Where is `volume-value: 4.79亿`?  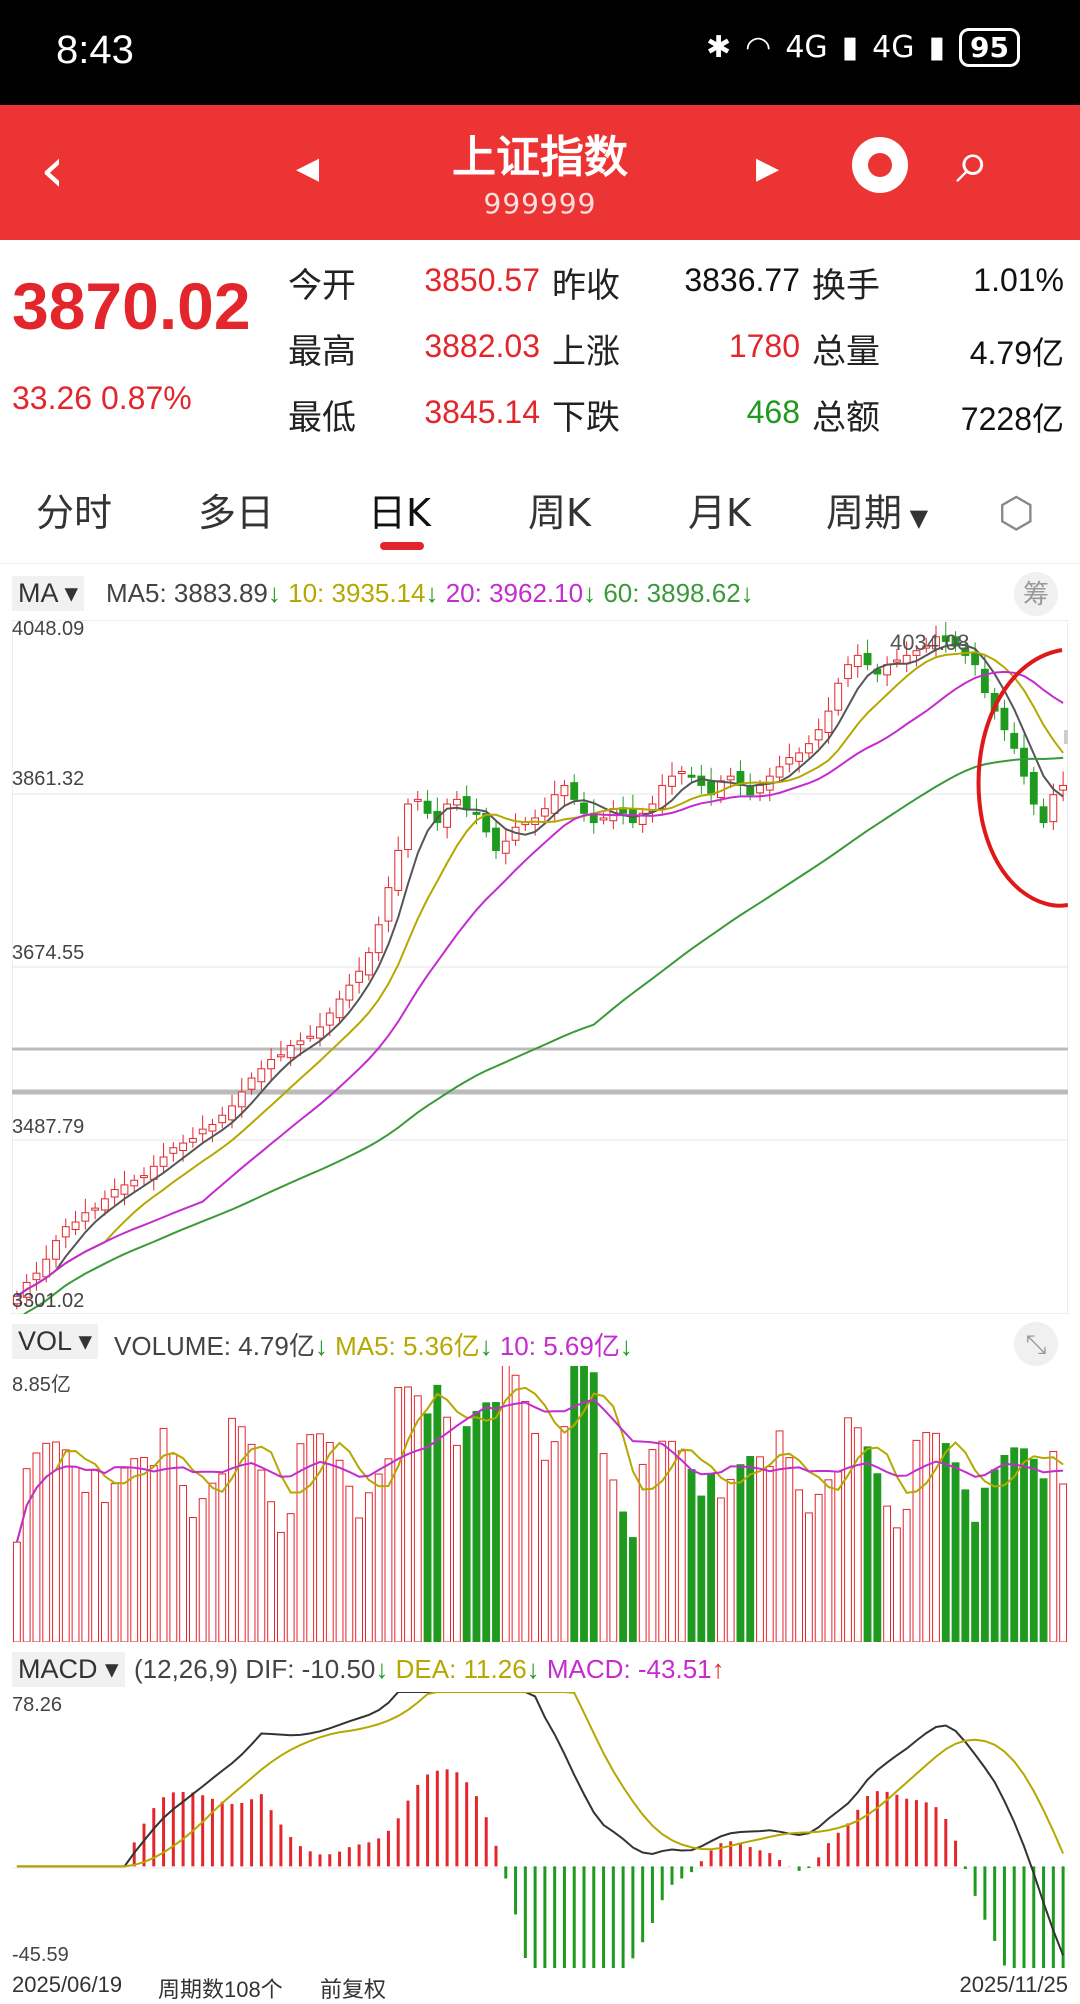
volume-value: 4.79亿 is located at coordinates (1016, 353).